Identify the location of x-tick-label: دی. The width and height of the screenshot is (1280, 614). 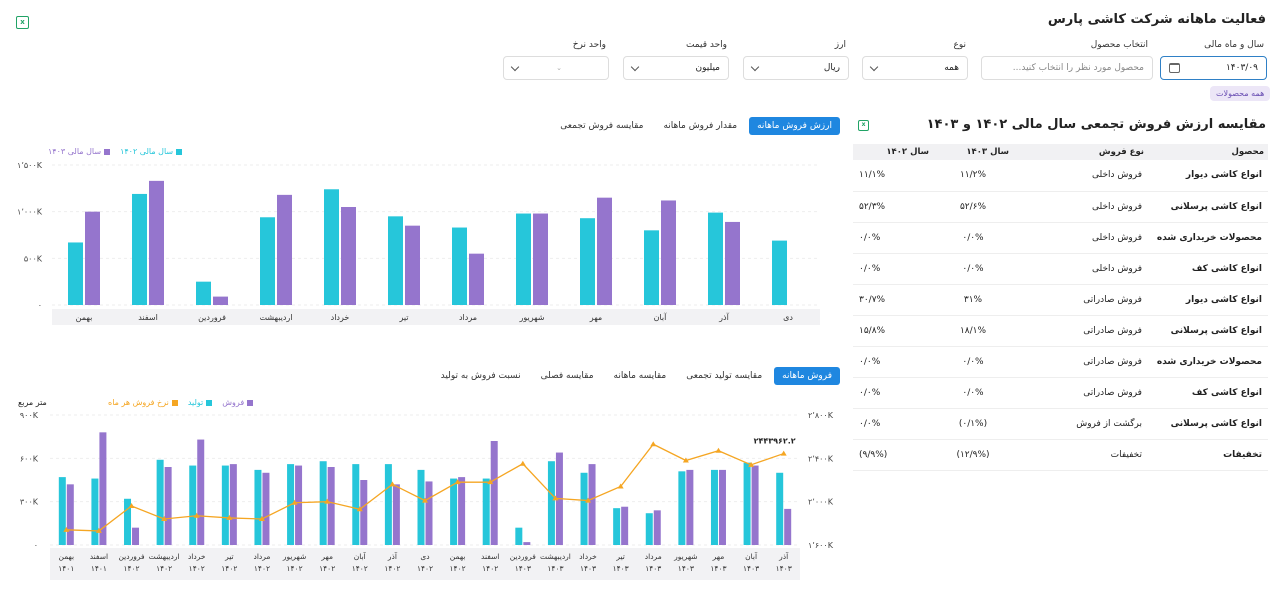
(424, 556).